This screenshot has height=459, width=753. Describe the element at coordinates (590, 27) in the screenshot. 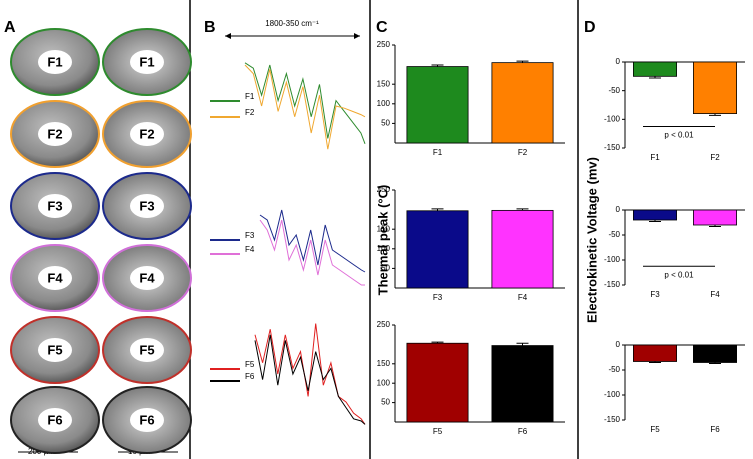

I see `panel-label: D` at that location.